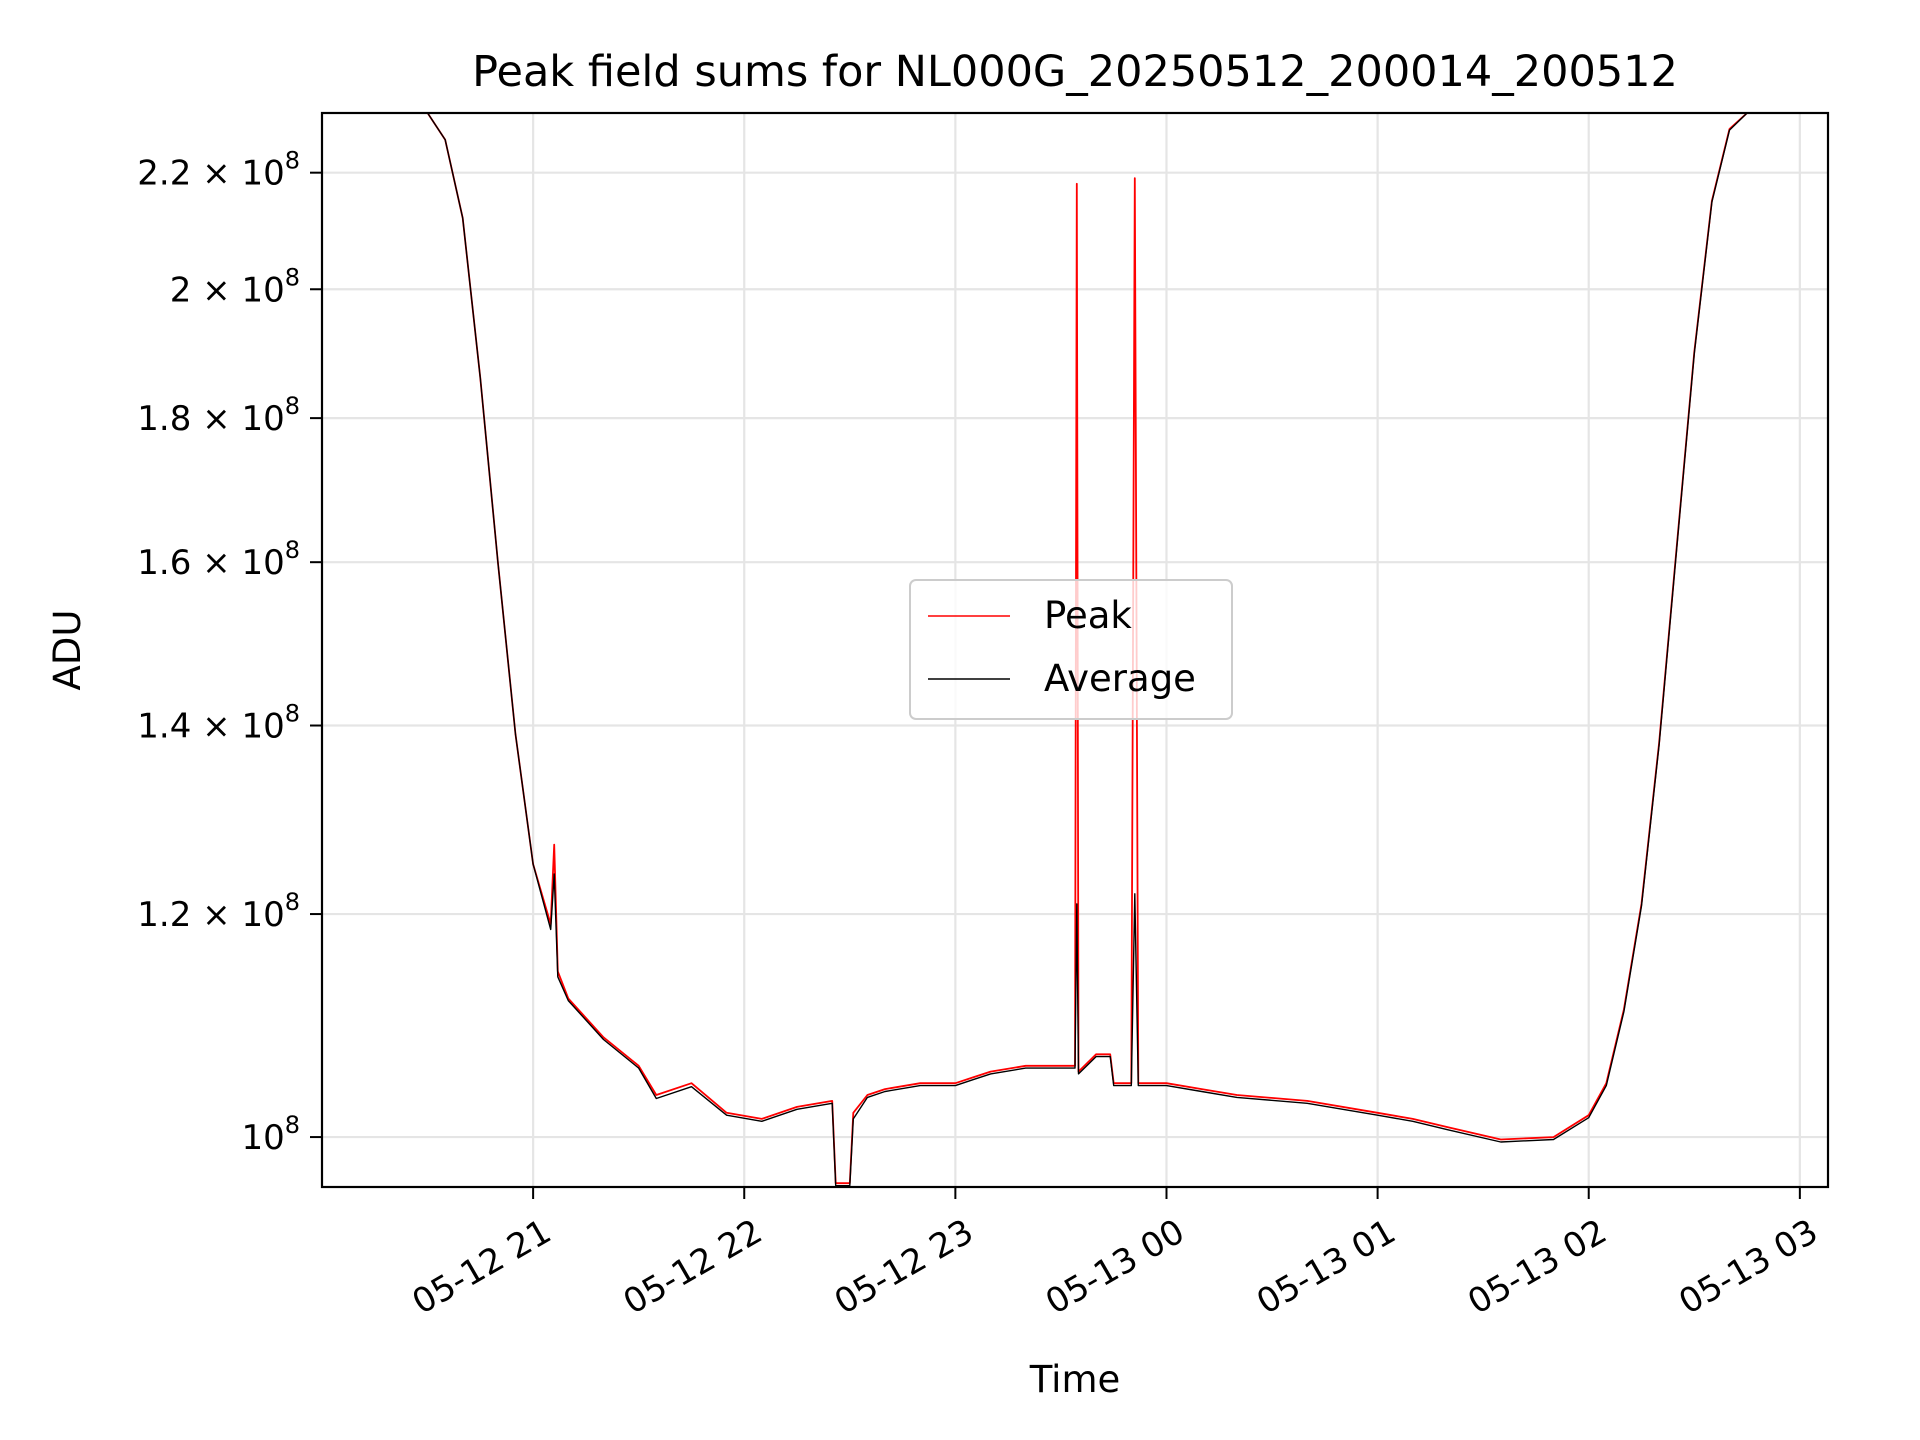 The width and height of the screenshot is (1920, 1440). I want to click on y-tick-label: 108, so click(270, 1134).